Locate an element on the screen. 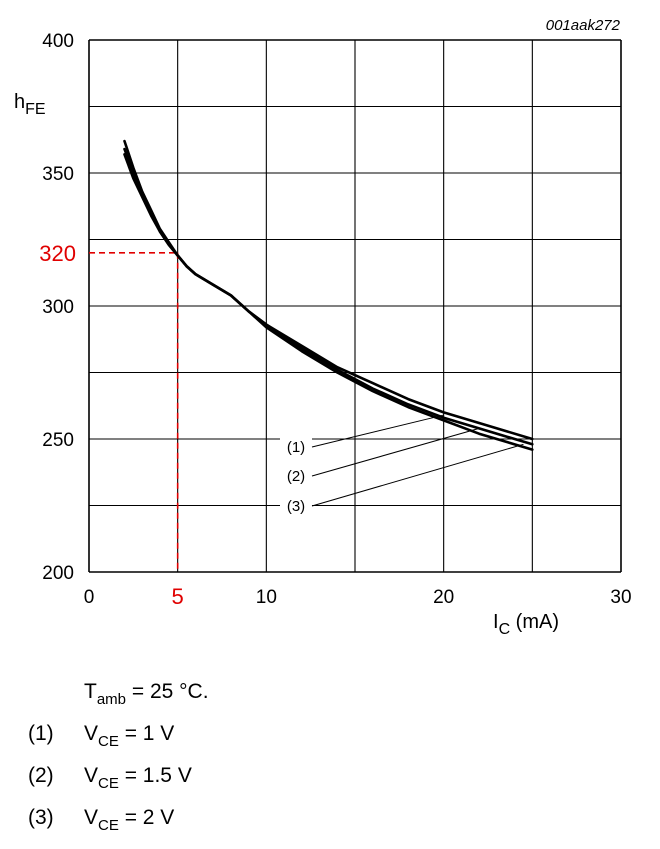 Image resolution: width=660 pixels, height=849 pixels. y-tick-label: 300 is located at coordinates (58, 307).